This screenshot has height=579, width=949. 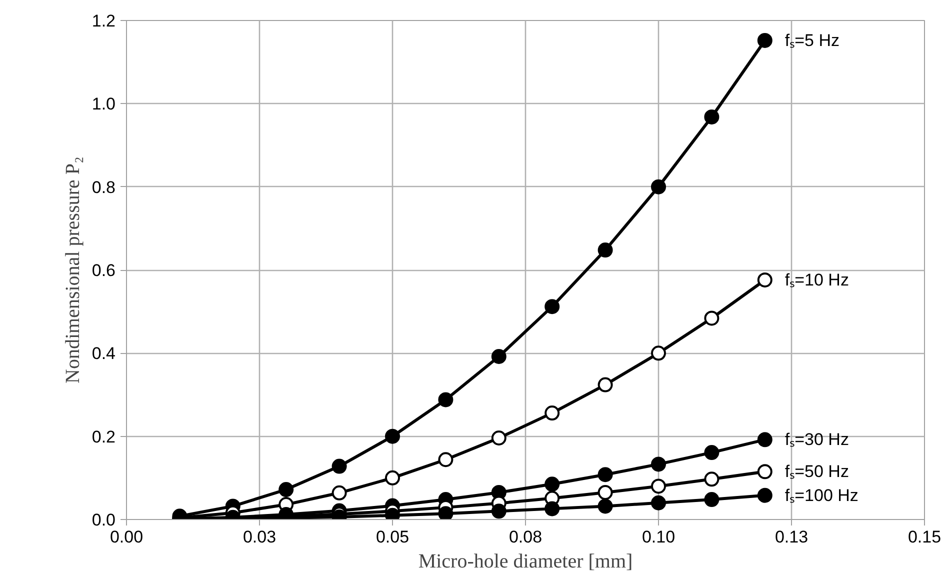 What do you see at coordinates (104, 354) in the screenshot?
I see `y-tick-label: 0.4` at bounding box center [104, 354].